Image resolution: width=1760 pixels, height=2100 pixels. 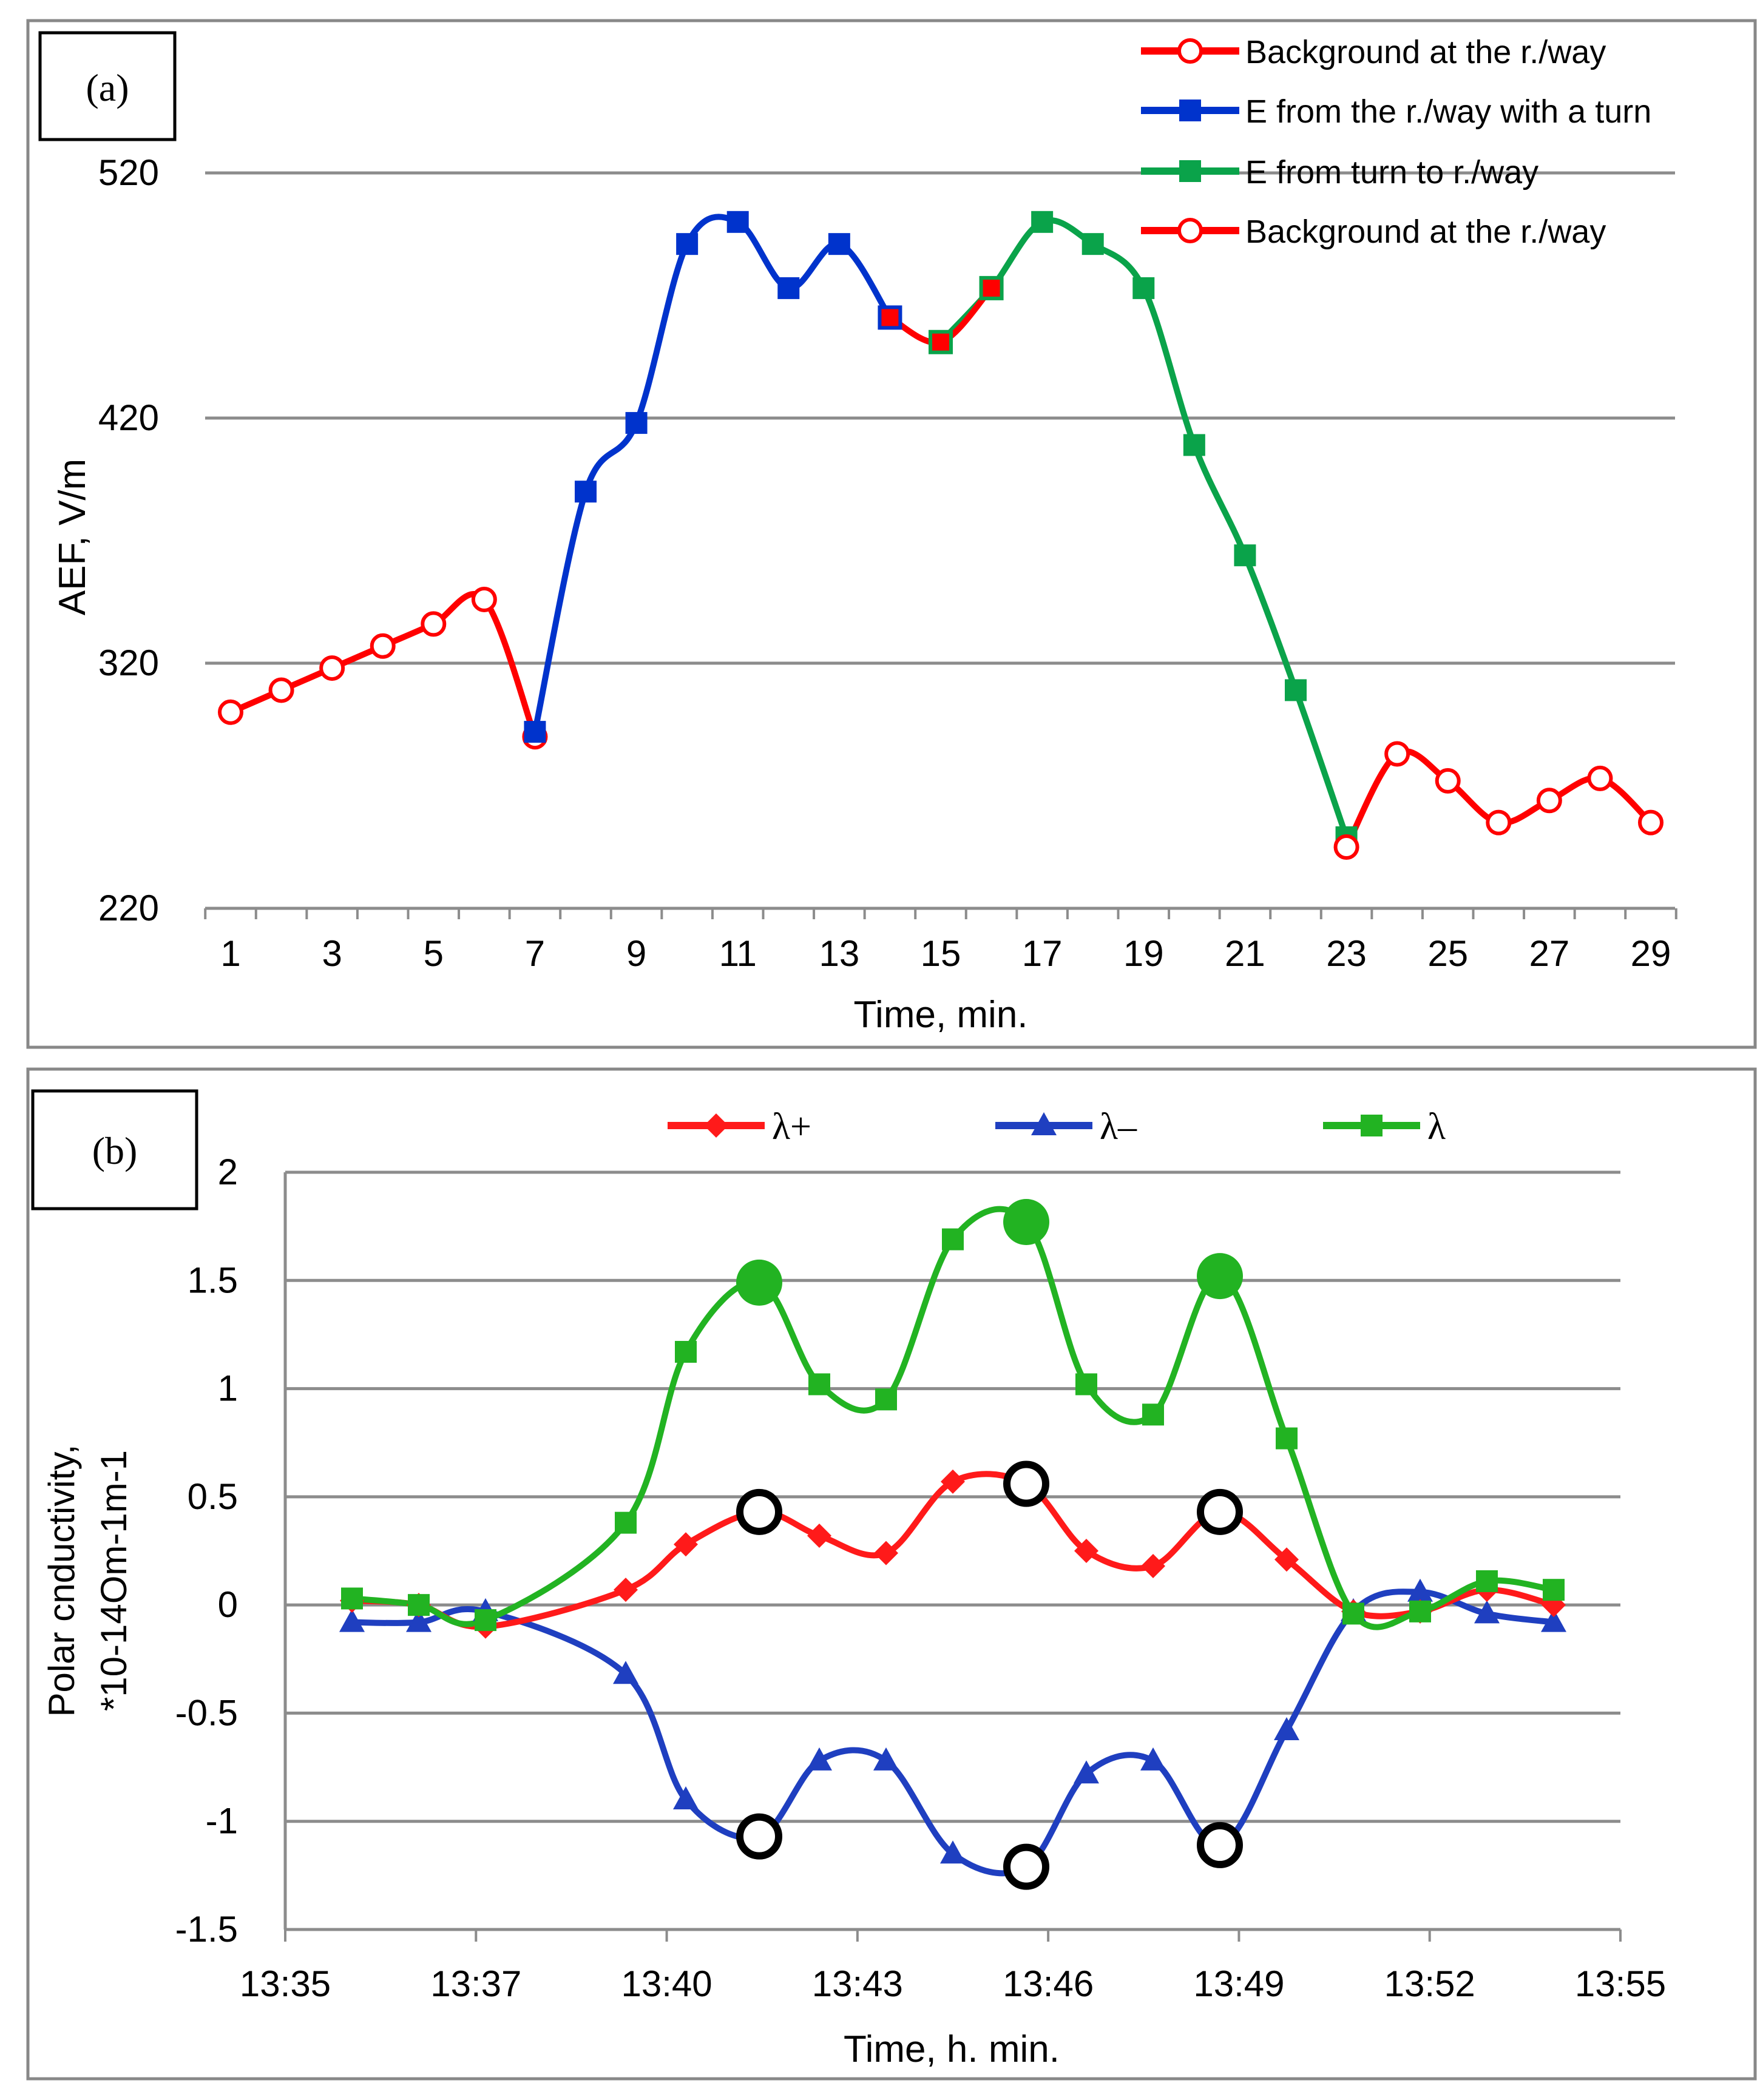 I want to click on panel-a-legend-label: E from the r./way with a turn, so click(x=1448, y=111).